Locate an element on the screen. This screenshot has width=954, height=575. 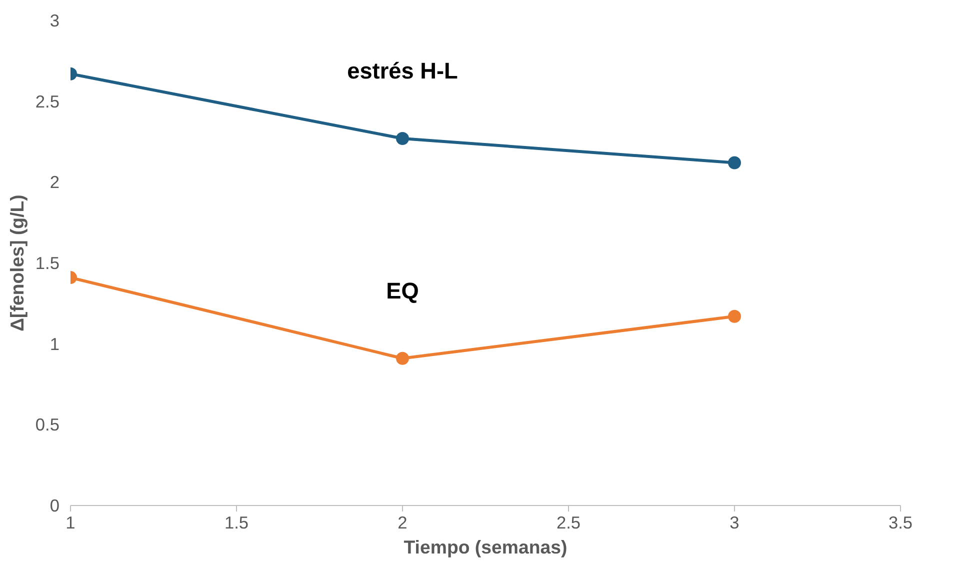
x-tick-label: 1 is located at coordinates (71, 522).